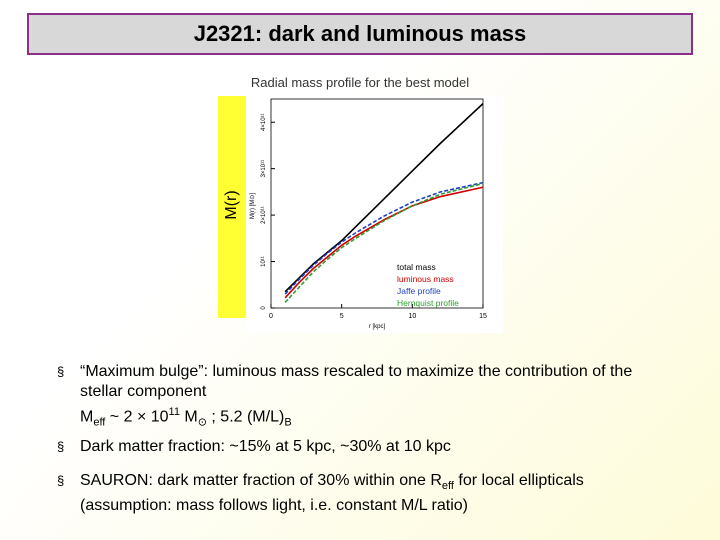 The height and width of the screenshot is (540, 720). I want to click on plot-frame, so click(377, 203).